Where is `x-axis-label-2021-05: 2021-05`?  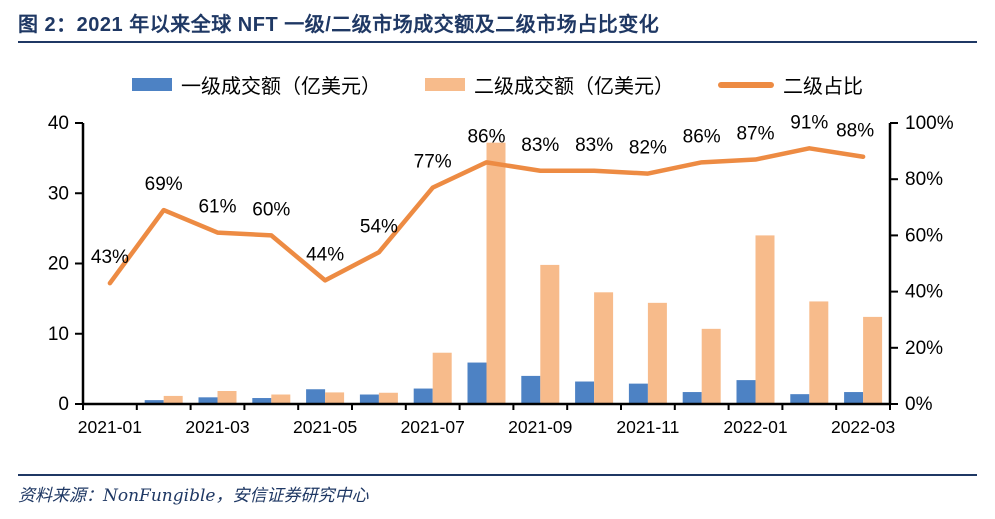
x-axis-label-2021-05: 2021-05 is located at coordinates (325, 427).